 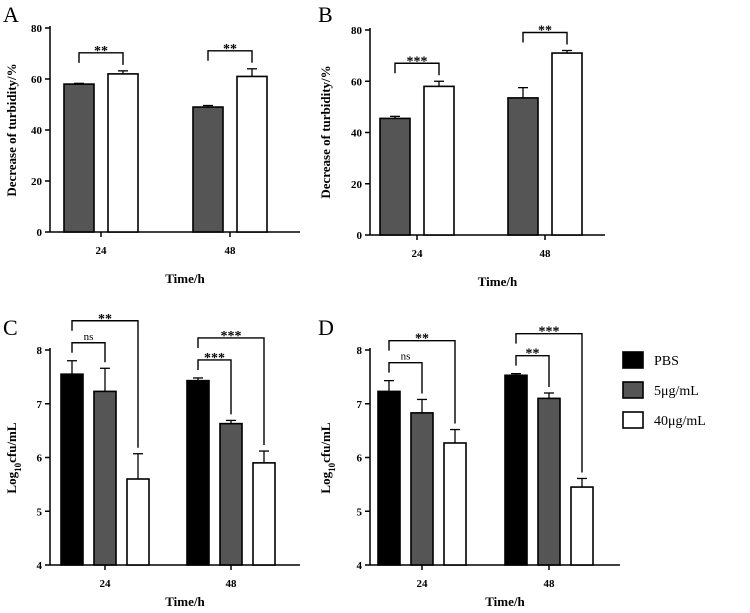 I want to click on legend-label: 40μg/mL, so click(x=680, y=421).